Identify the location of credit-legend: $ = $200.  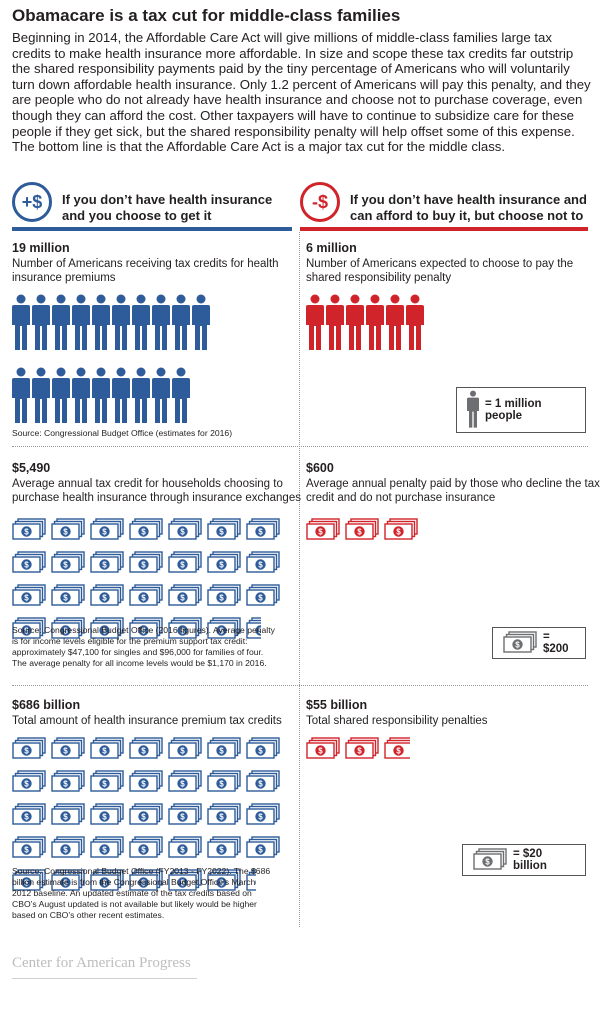
(539, 643).